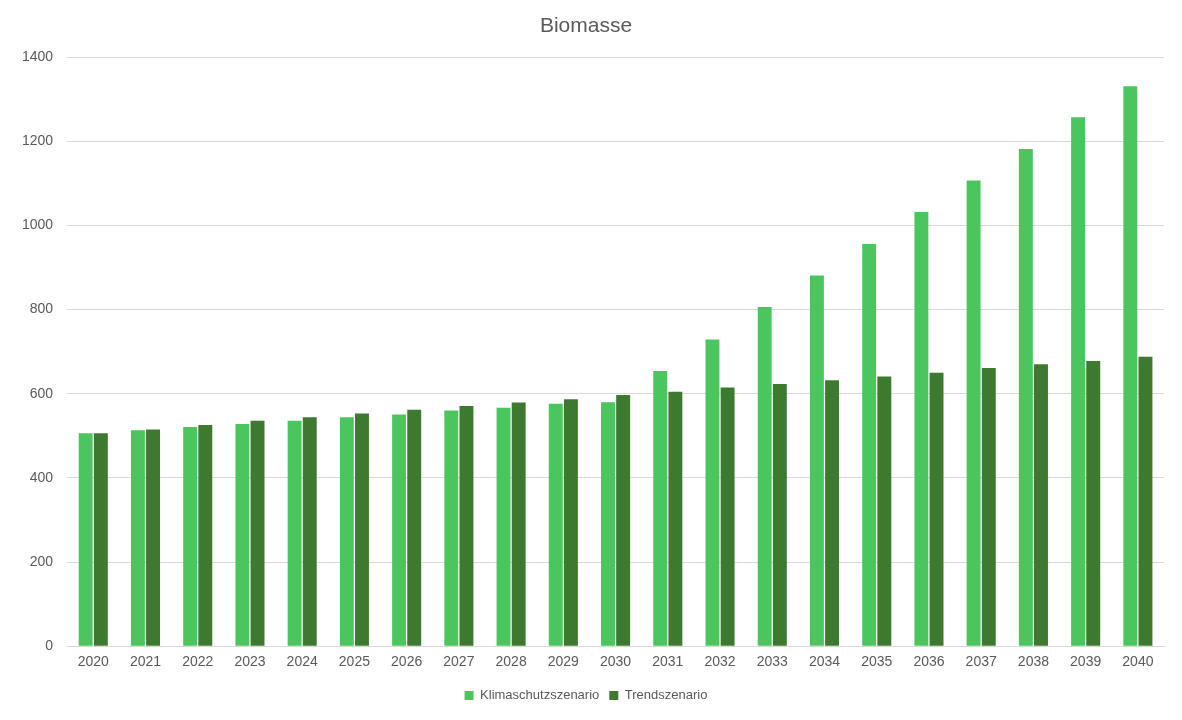 This screenshot has height=720, width=1182. Describe the element at coordinates (1086, 661) in the screenshot. I see `x-tick-label: 2039` at that location.